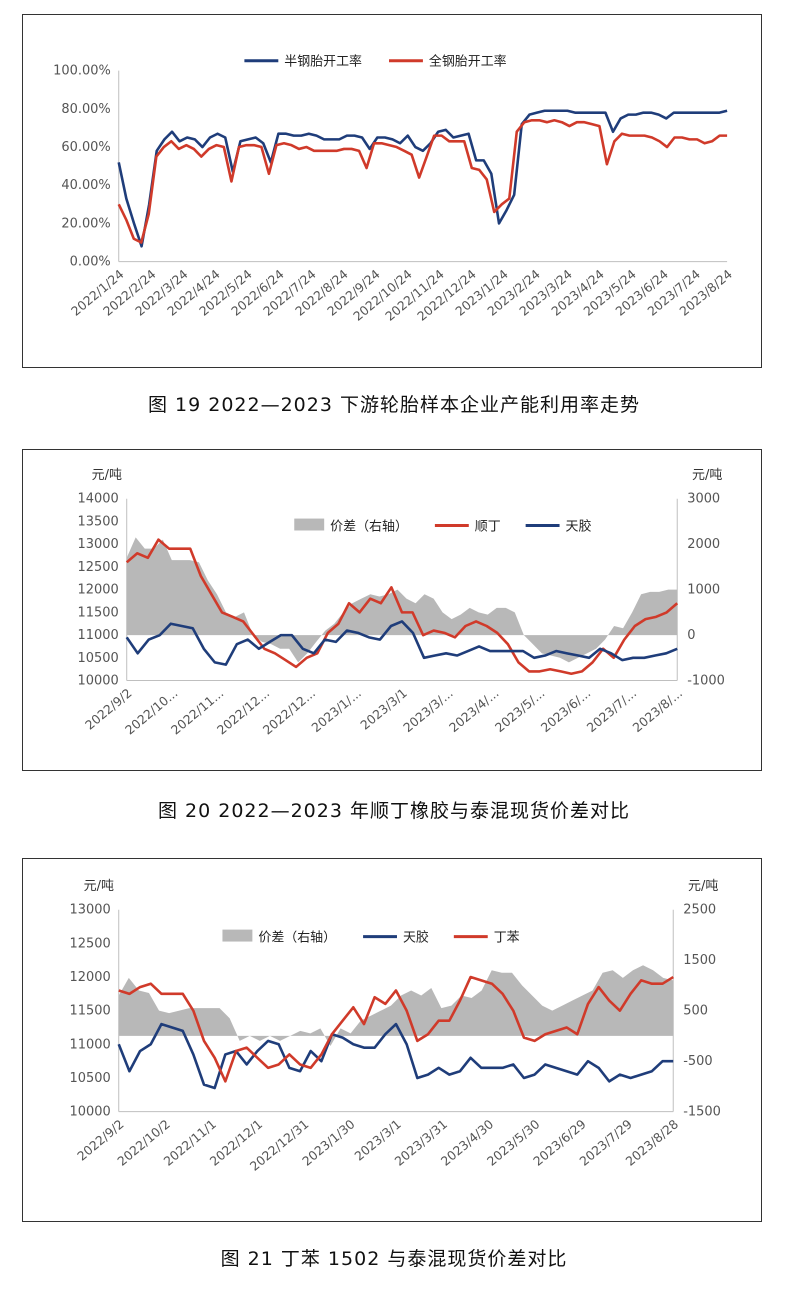 This screenshot has width=788, height=1307. I want to click on y2-tick-label: -500, so click(697, 1061).